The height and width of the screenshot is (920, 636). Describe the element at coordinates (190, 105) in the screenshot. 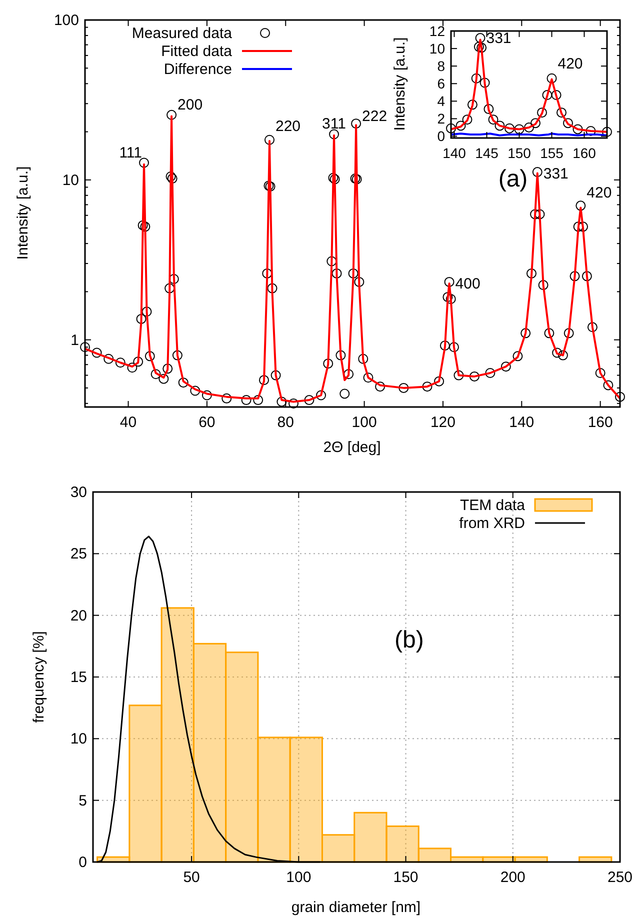

I see `annotation: 200` at that location.